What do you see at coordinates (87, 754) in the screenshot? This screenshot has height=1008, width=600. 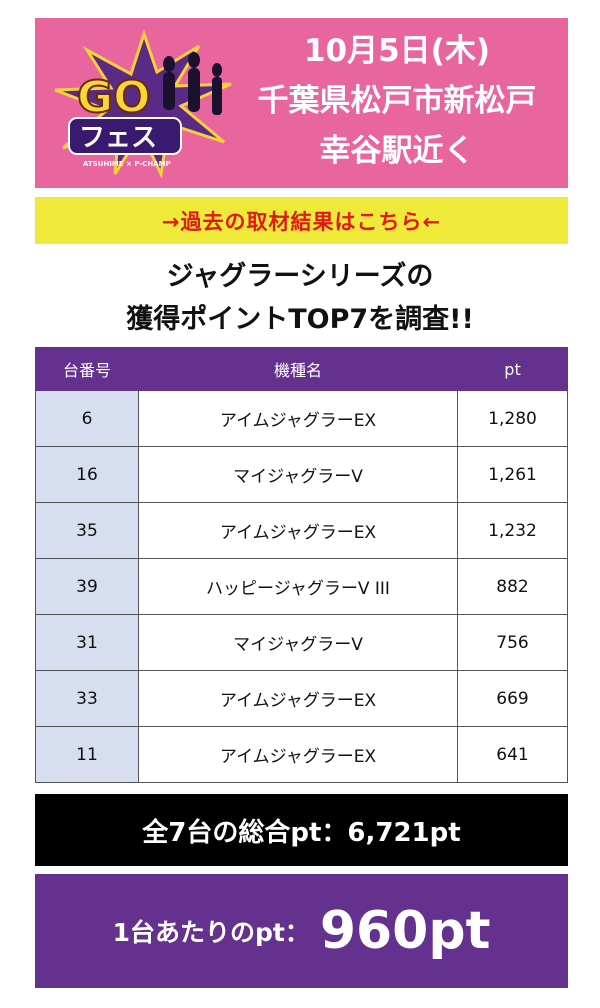 I see `machine-number-cell: 11` at bounding box center [87, 754].